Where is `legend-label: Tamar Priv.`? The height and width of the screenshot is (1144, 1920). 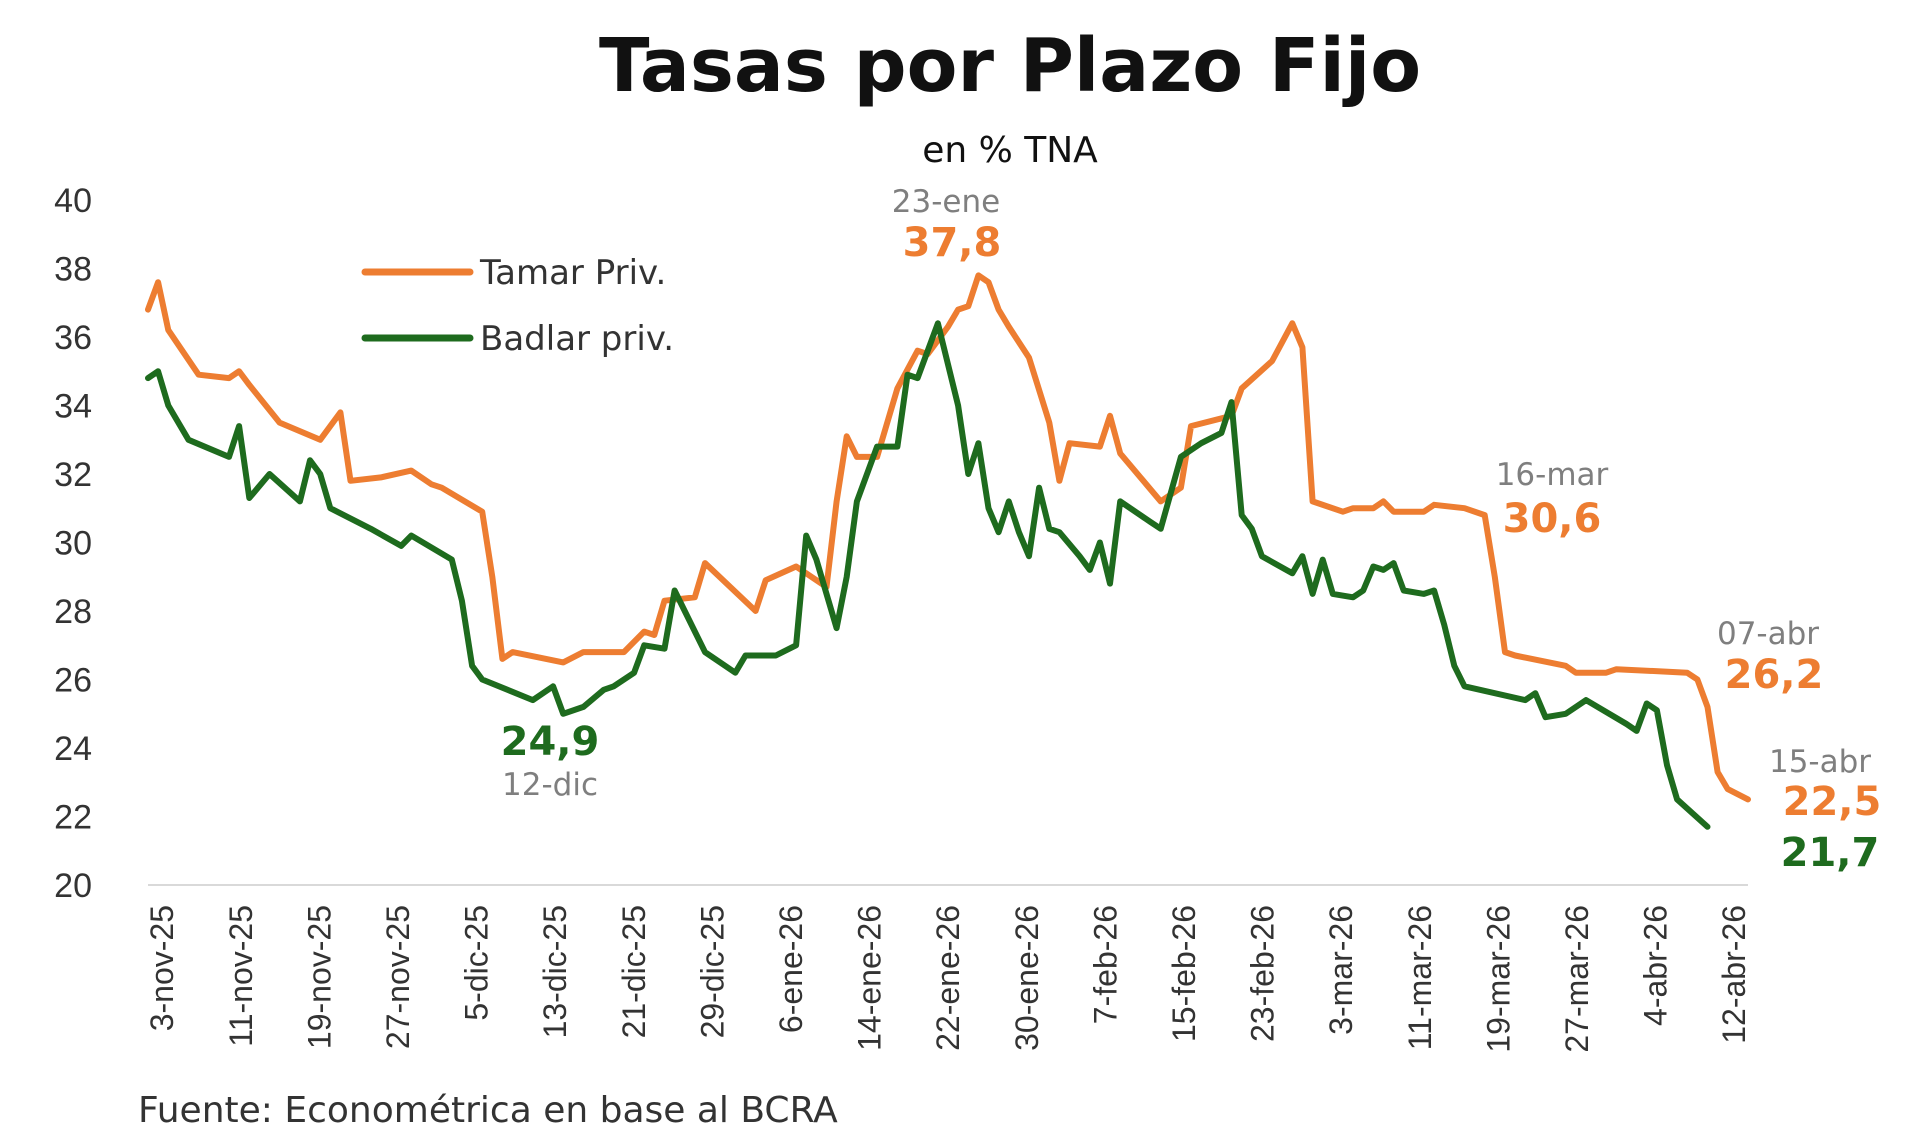 legend-label: Tamar Priv. is located at coordinates (572, 273).